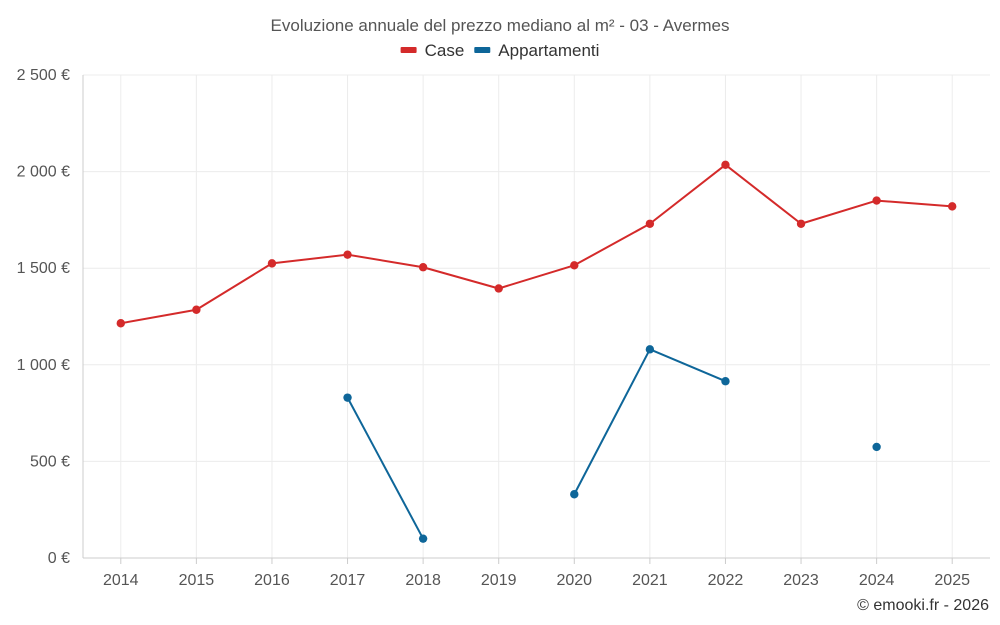  I want to click on legend-item-case: Case, so click(432, 50).